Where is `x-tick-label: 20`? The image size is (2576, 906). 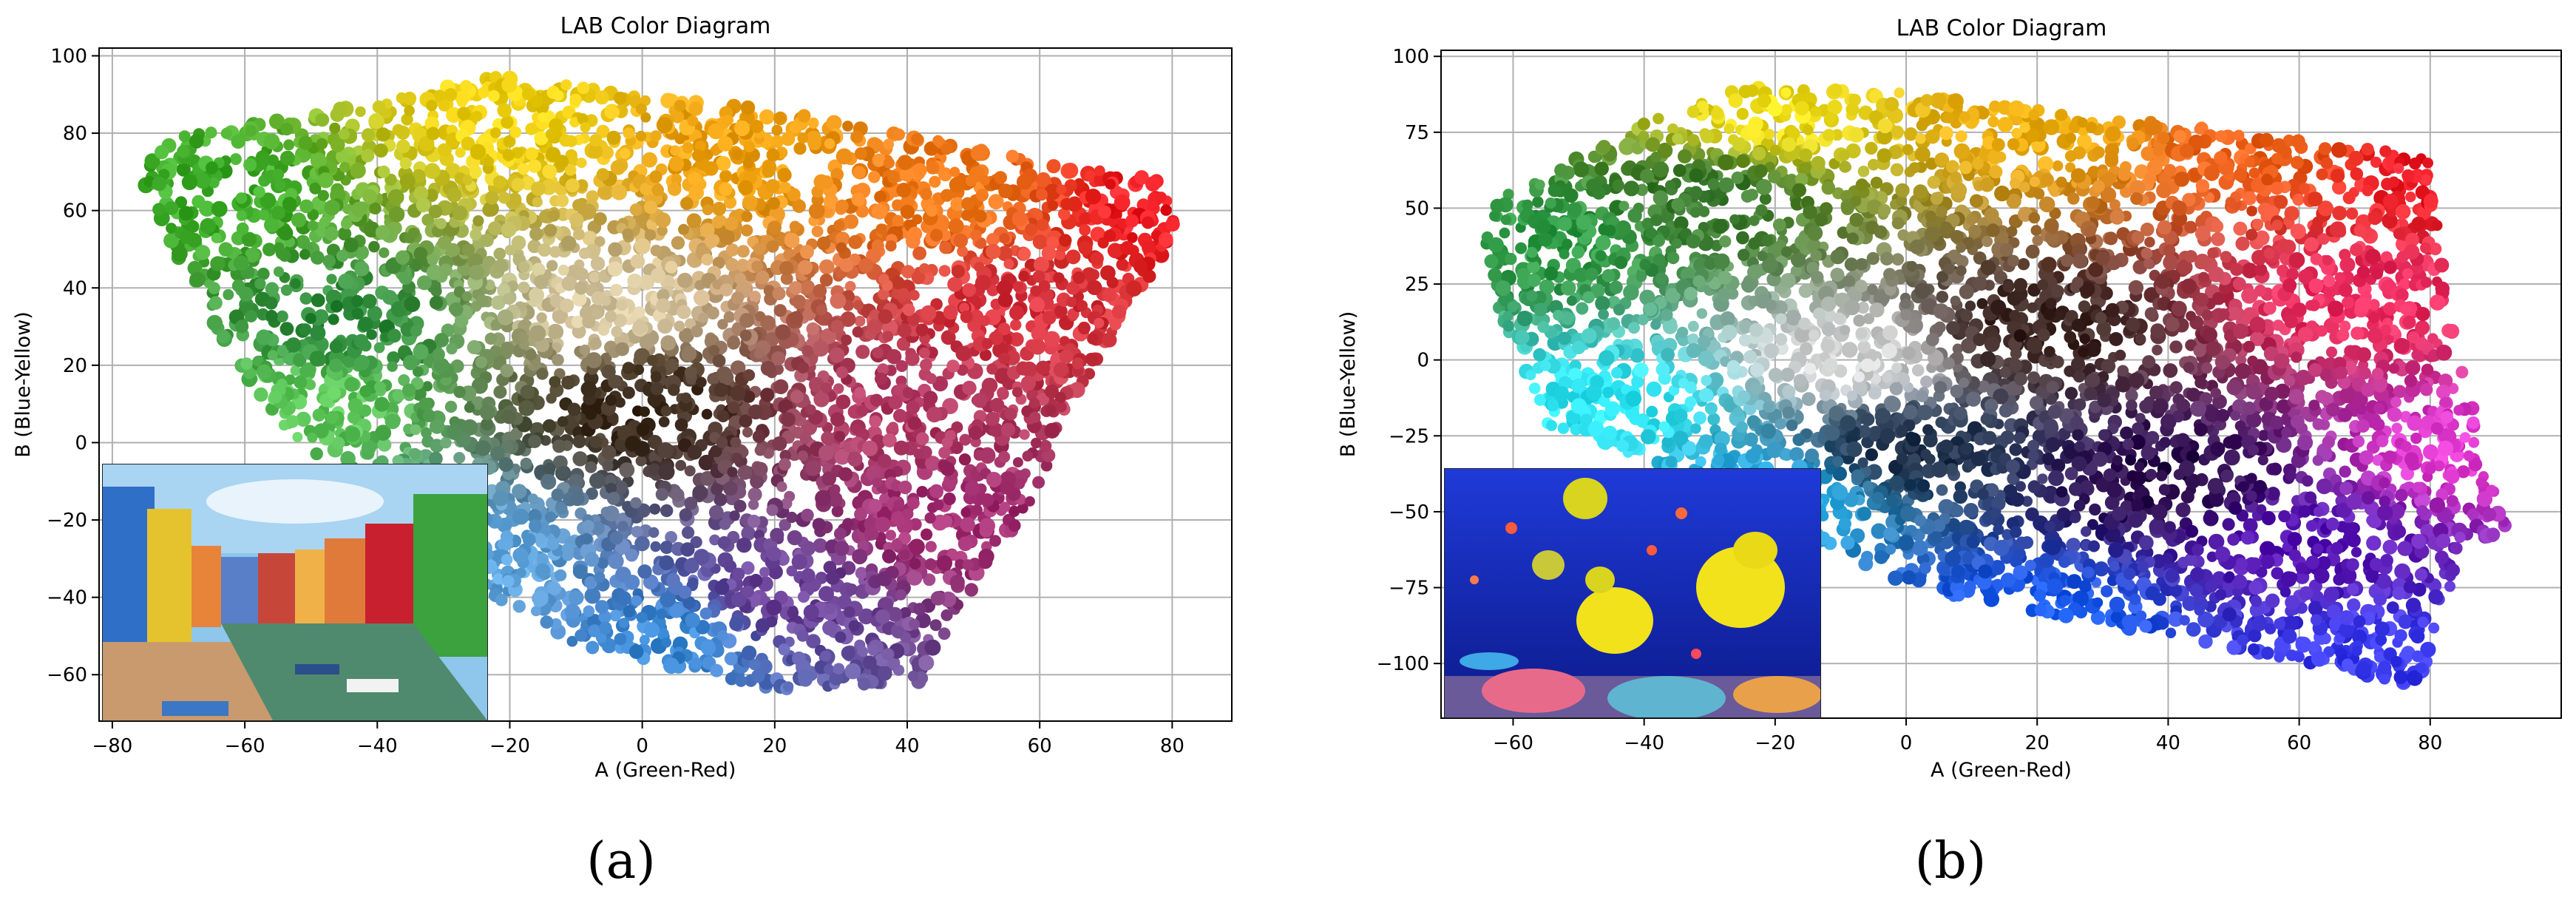 x-tick-label: 20 is located at coordinates (774, 746).